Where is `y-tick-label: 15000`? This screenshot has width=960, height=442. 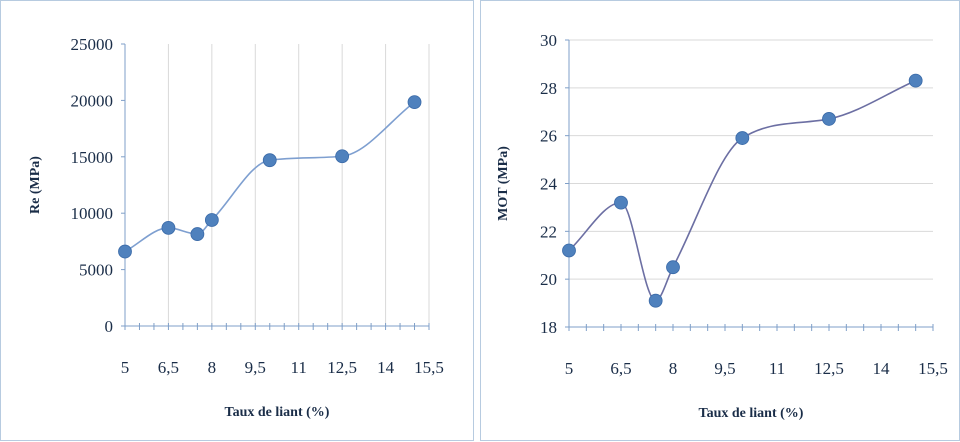
y-tick-label: 15000 is located at coordinates (92, 157).